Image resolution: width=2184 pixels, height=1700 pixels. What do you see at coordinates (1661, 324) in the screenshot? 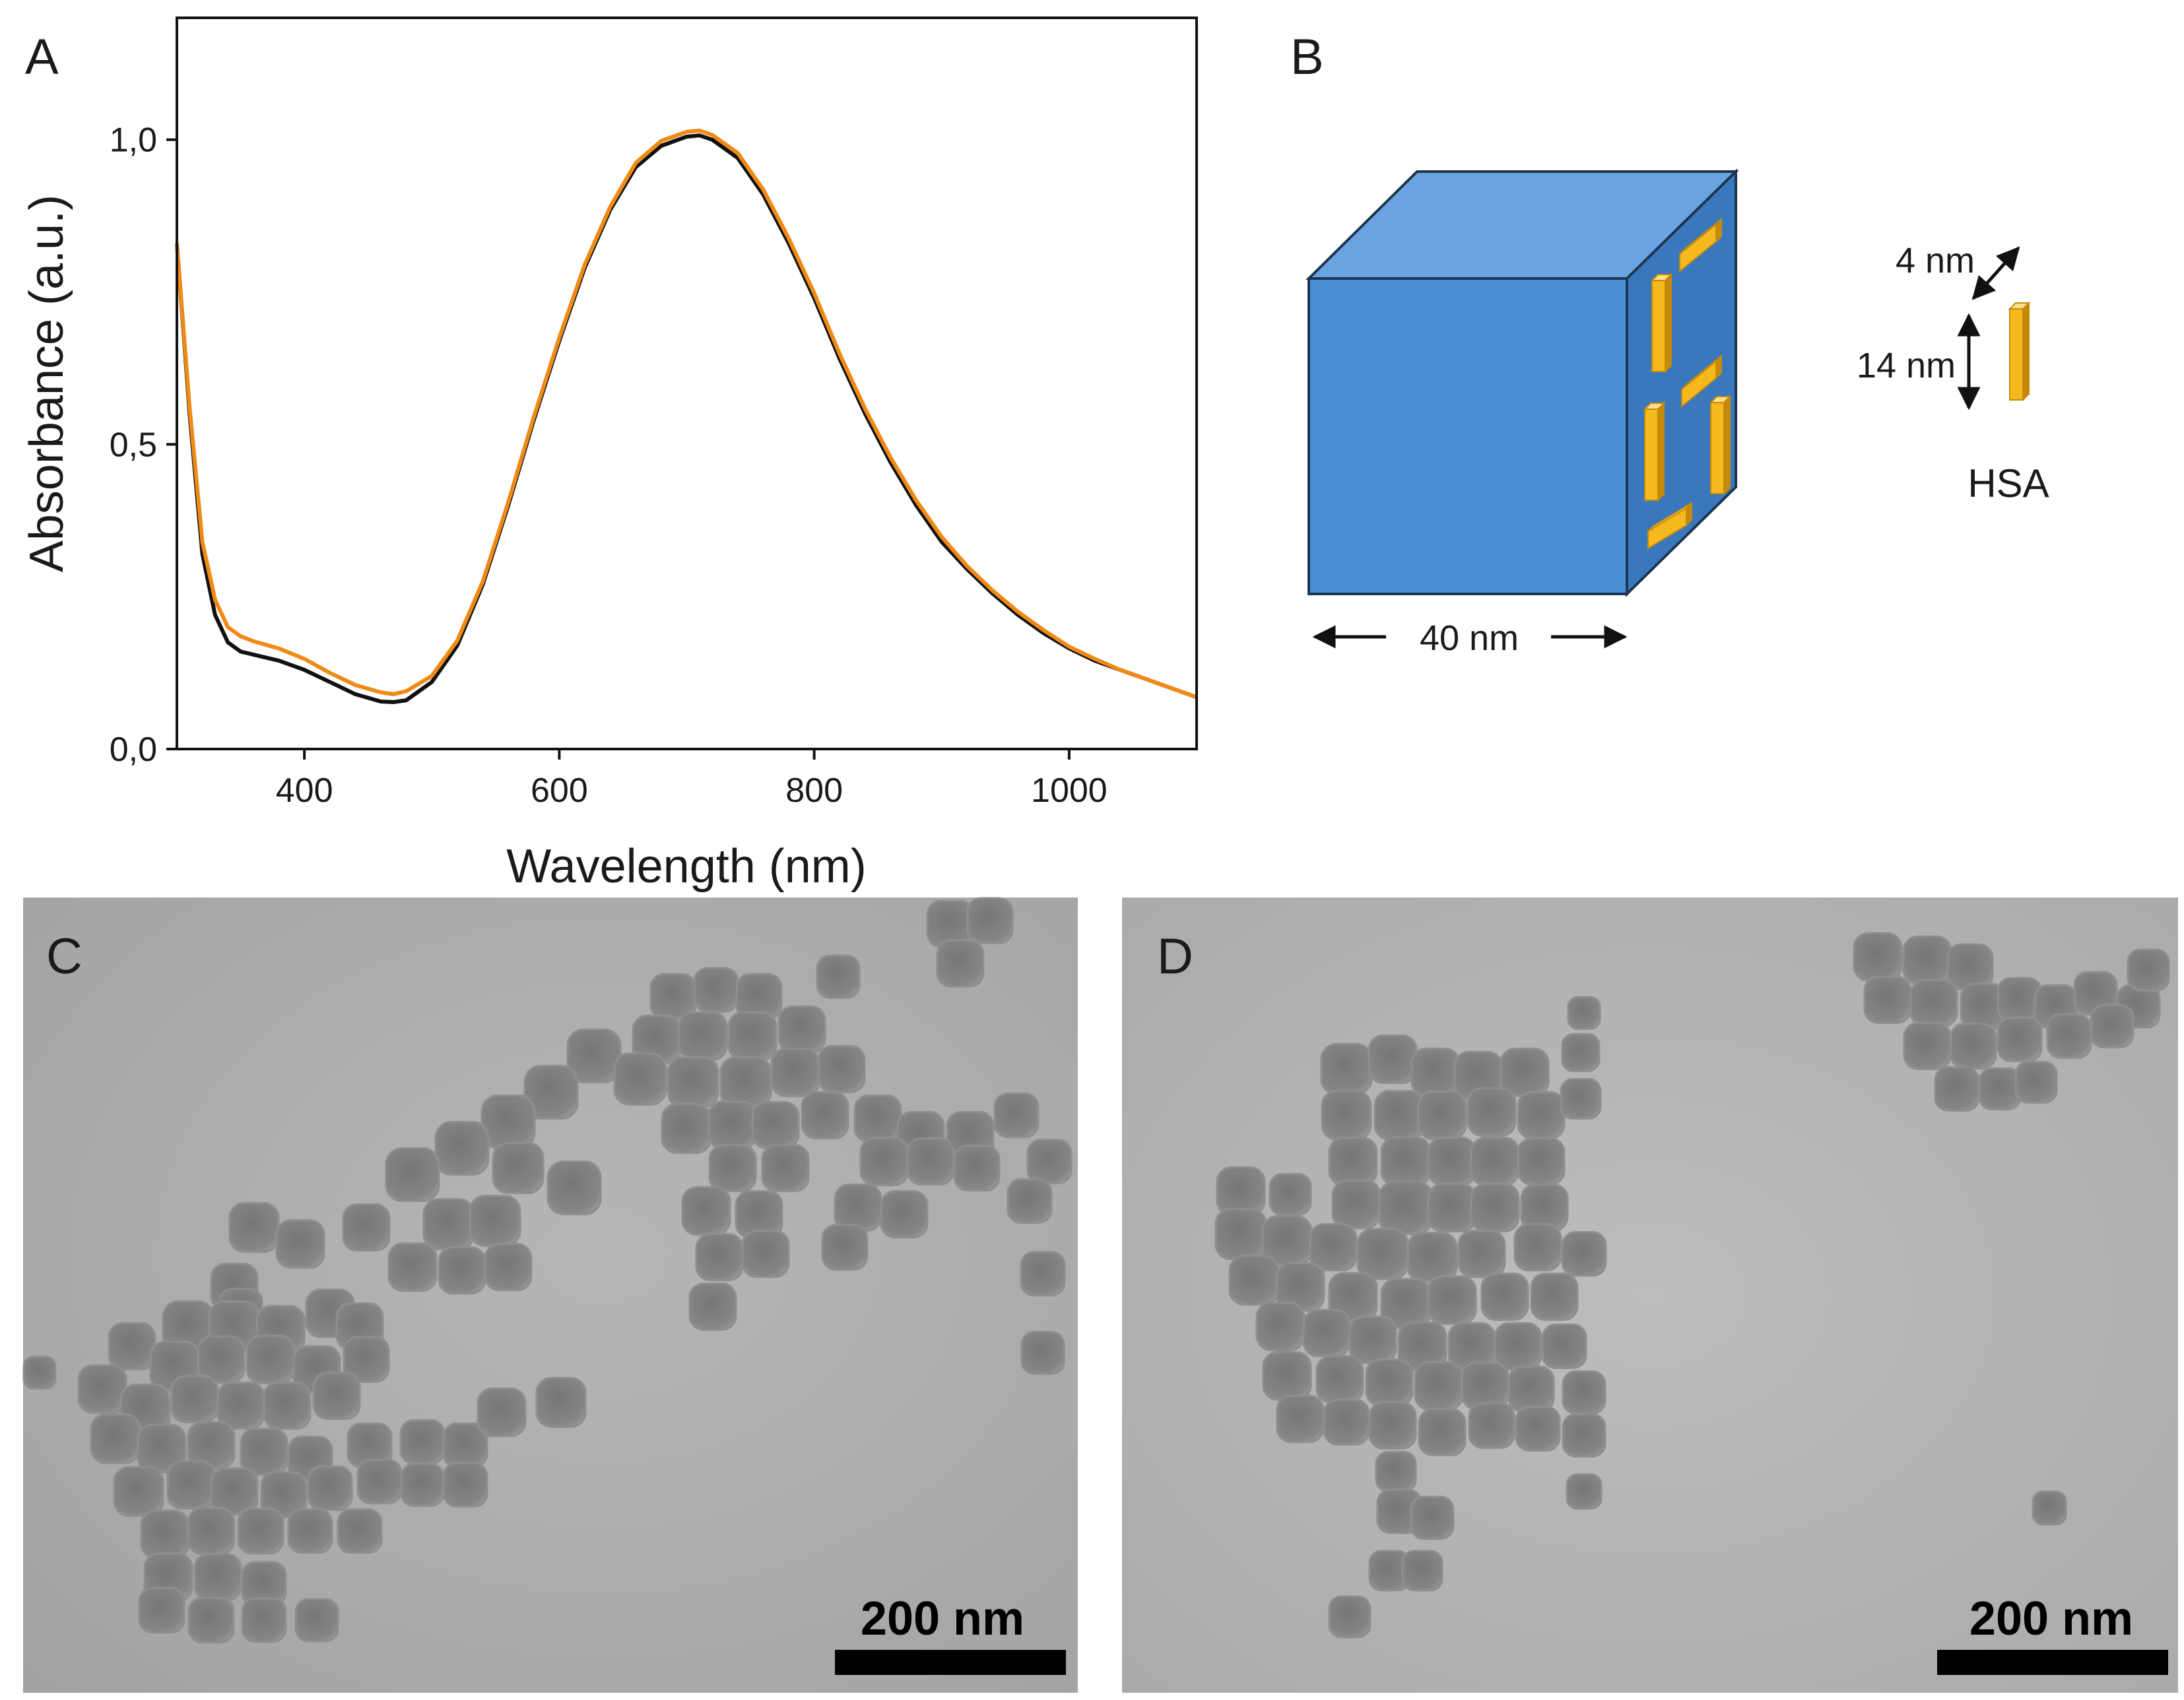
I see `hsa-rod` at bounding box center [1661, 324].